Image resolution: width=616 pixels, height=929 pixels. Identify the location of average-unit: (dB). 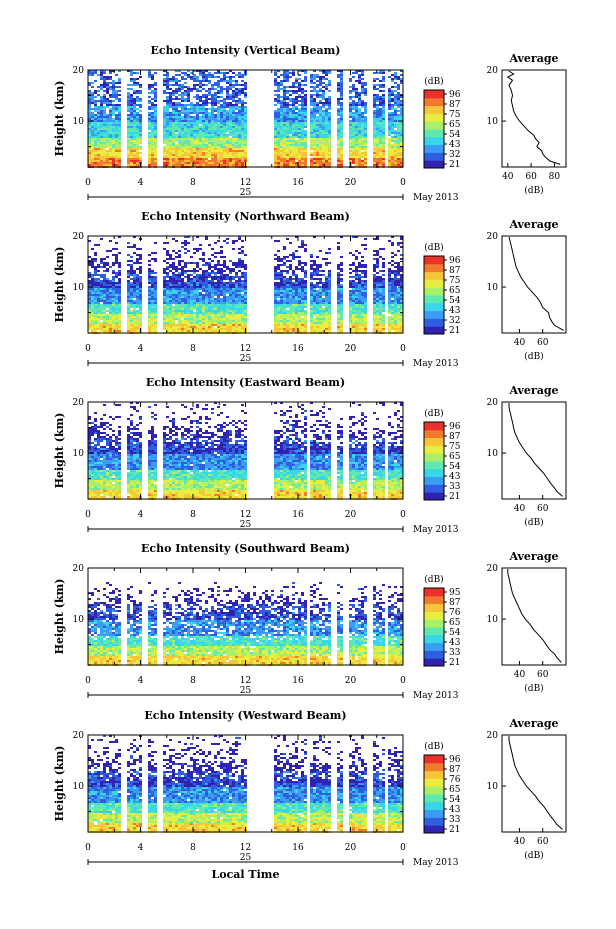
(533, 190).